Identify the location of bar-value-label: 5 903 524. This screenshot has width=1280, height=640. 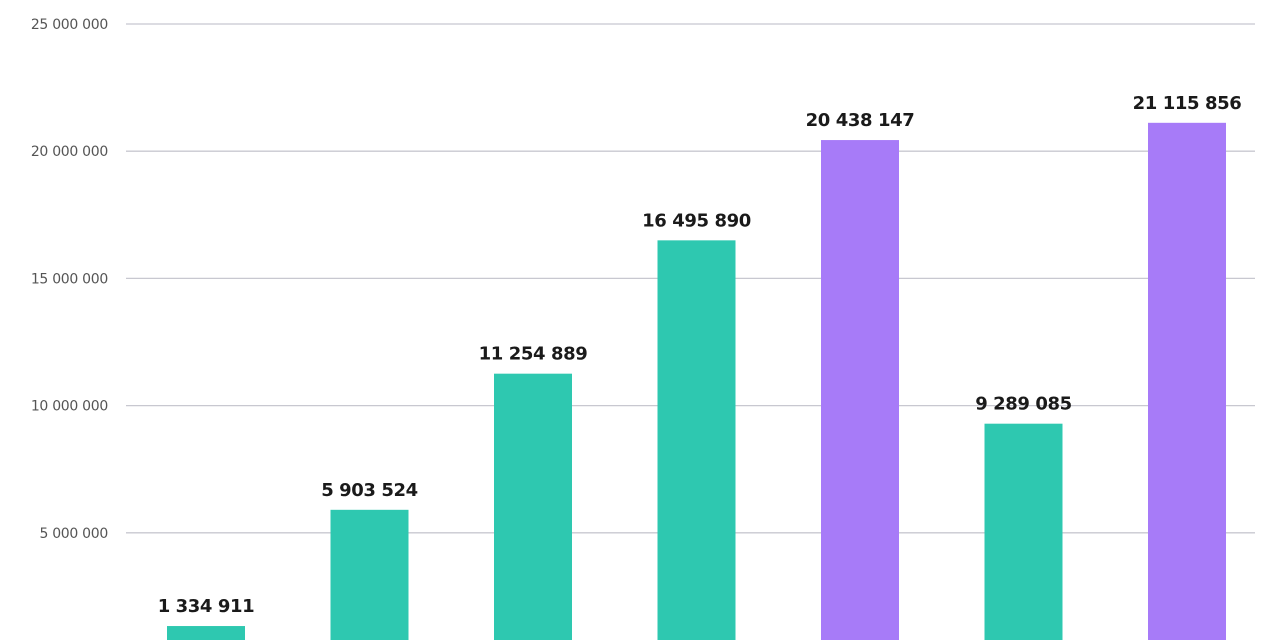
(369, 490).